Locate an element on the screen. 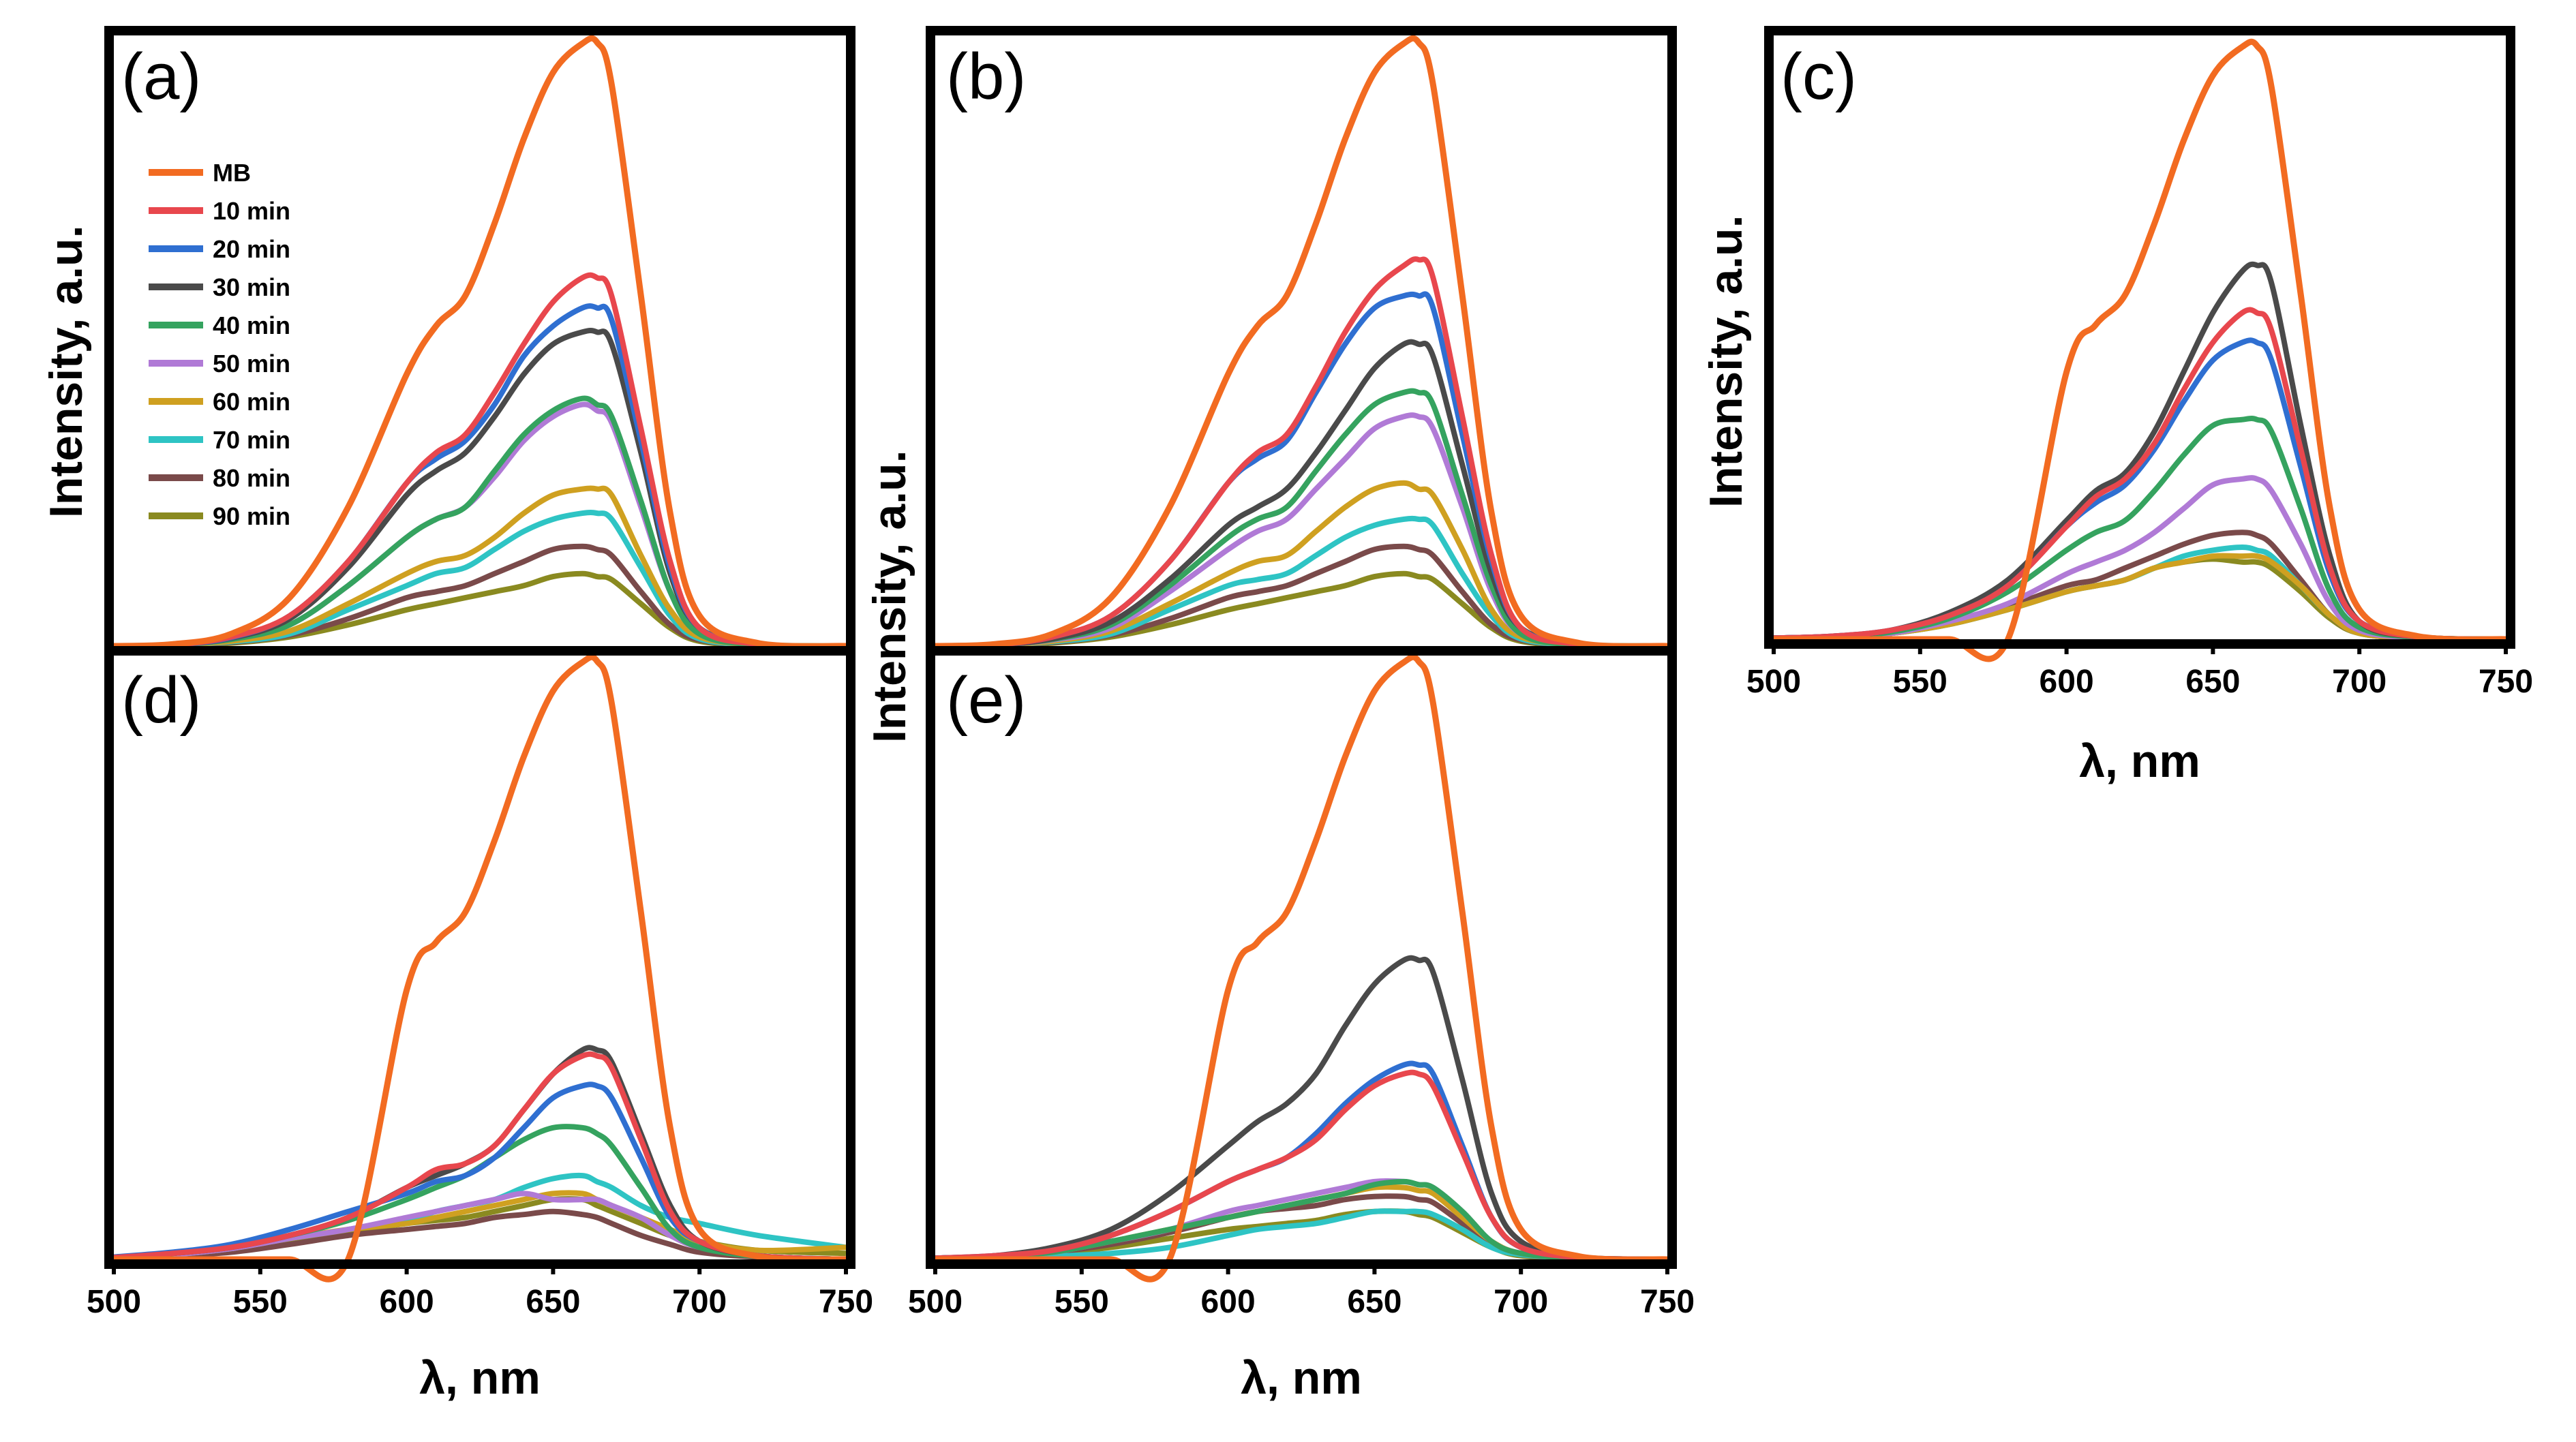 This screenshot has height=1442, width=2576. legend-label-90-min: 90 min is located at coordinates (251, 516).